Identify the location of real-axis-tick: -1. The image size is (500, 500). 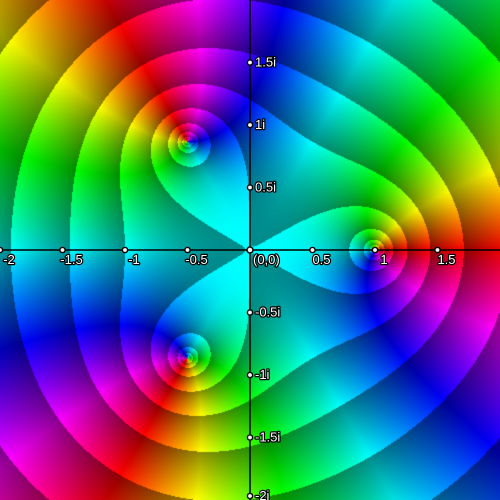
(131, 257).